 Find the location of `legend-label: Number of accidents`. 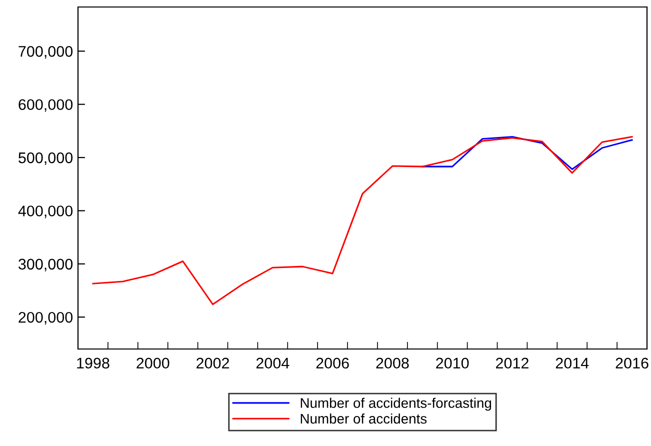

legend-label: Number of accidents is located at coordinates (363, 418).